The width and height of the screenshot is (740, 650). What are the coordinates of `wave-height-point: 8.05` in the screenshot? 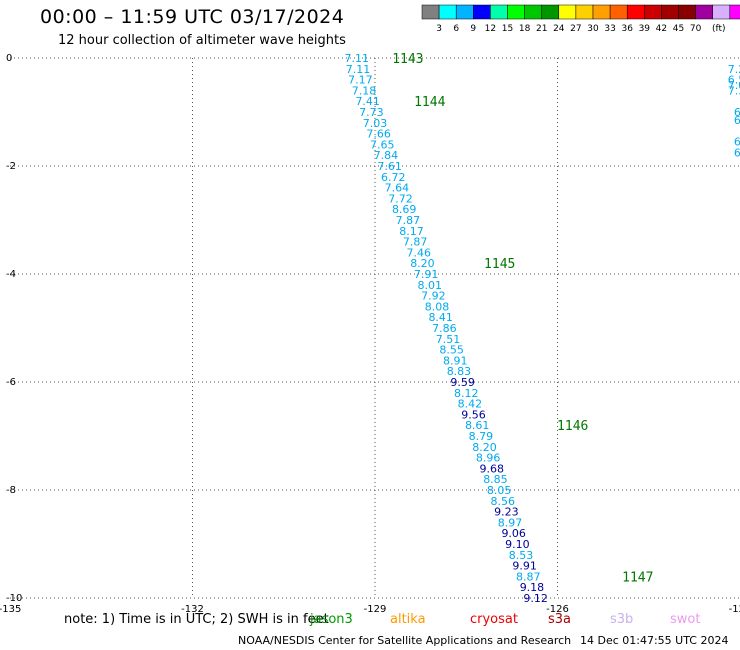 It's located at (499, 490).